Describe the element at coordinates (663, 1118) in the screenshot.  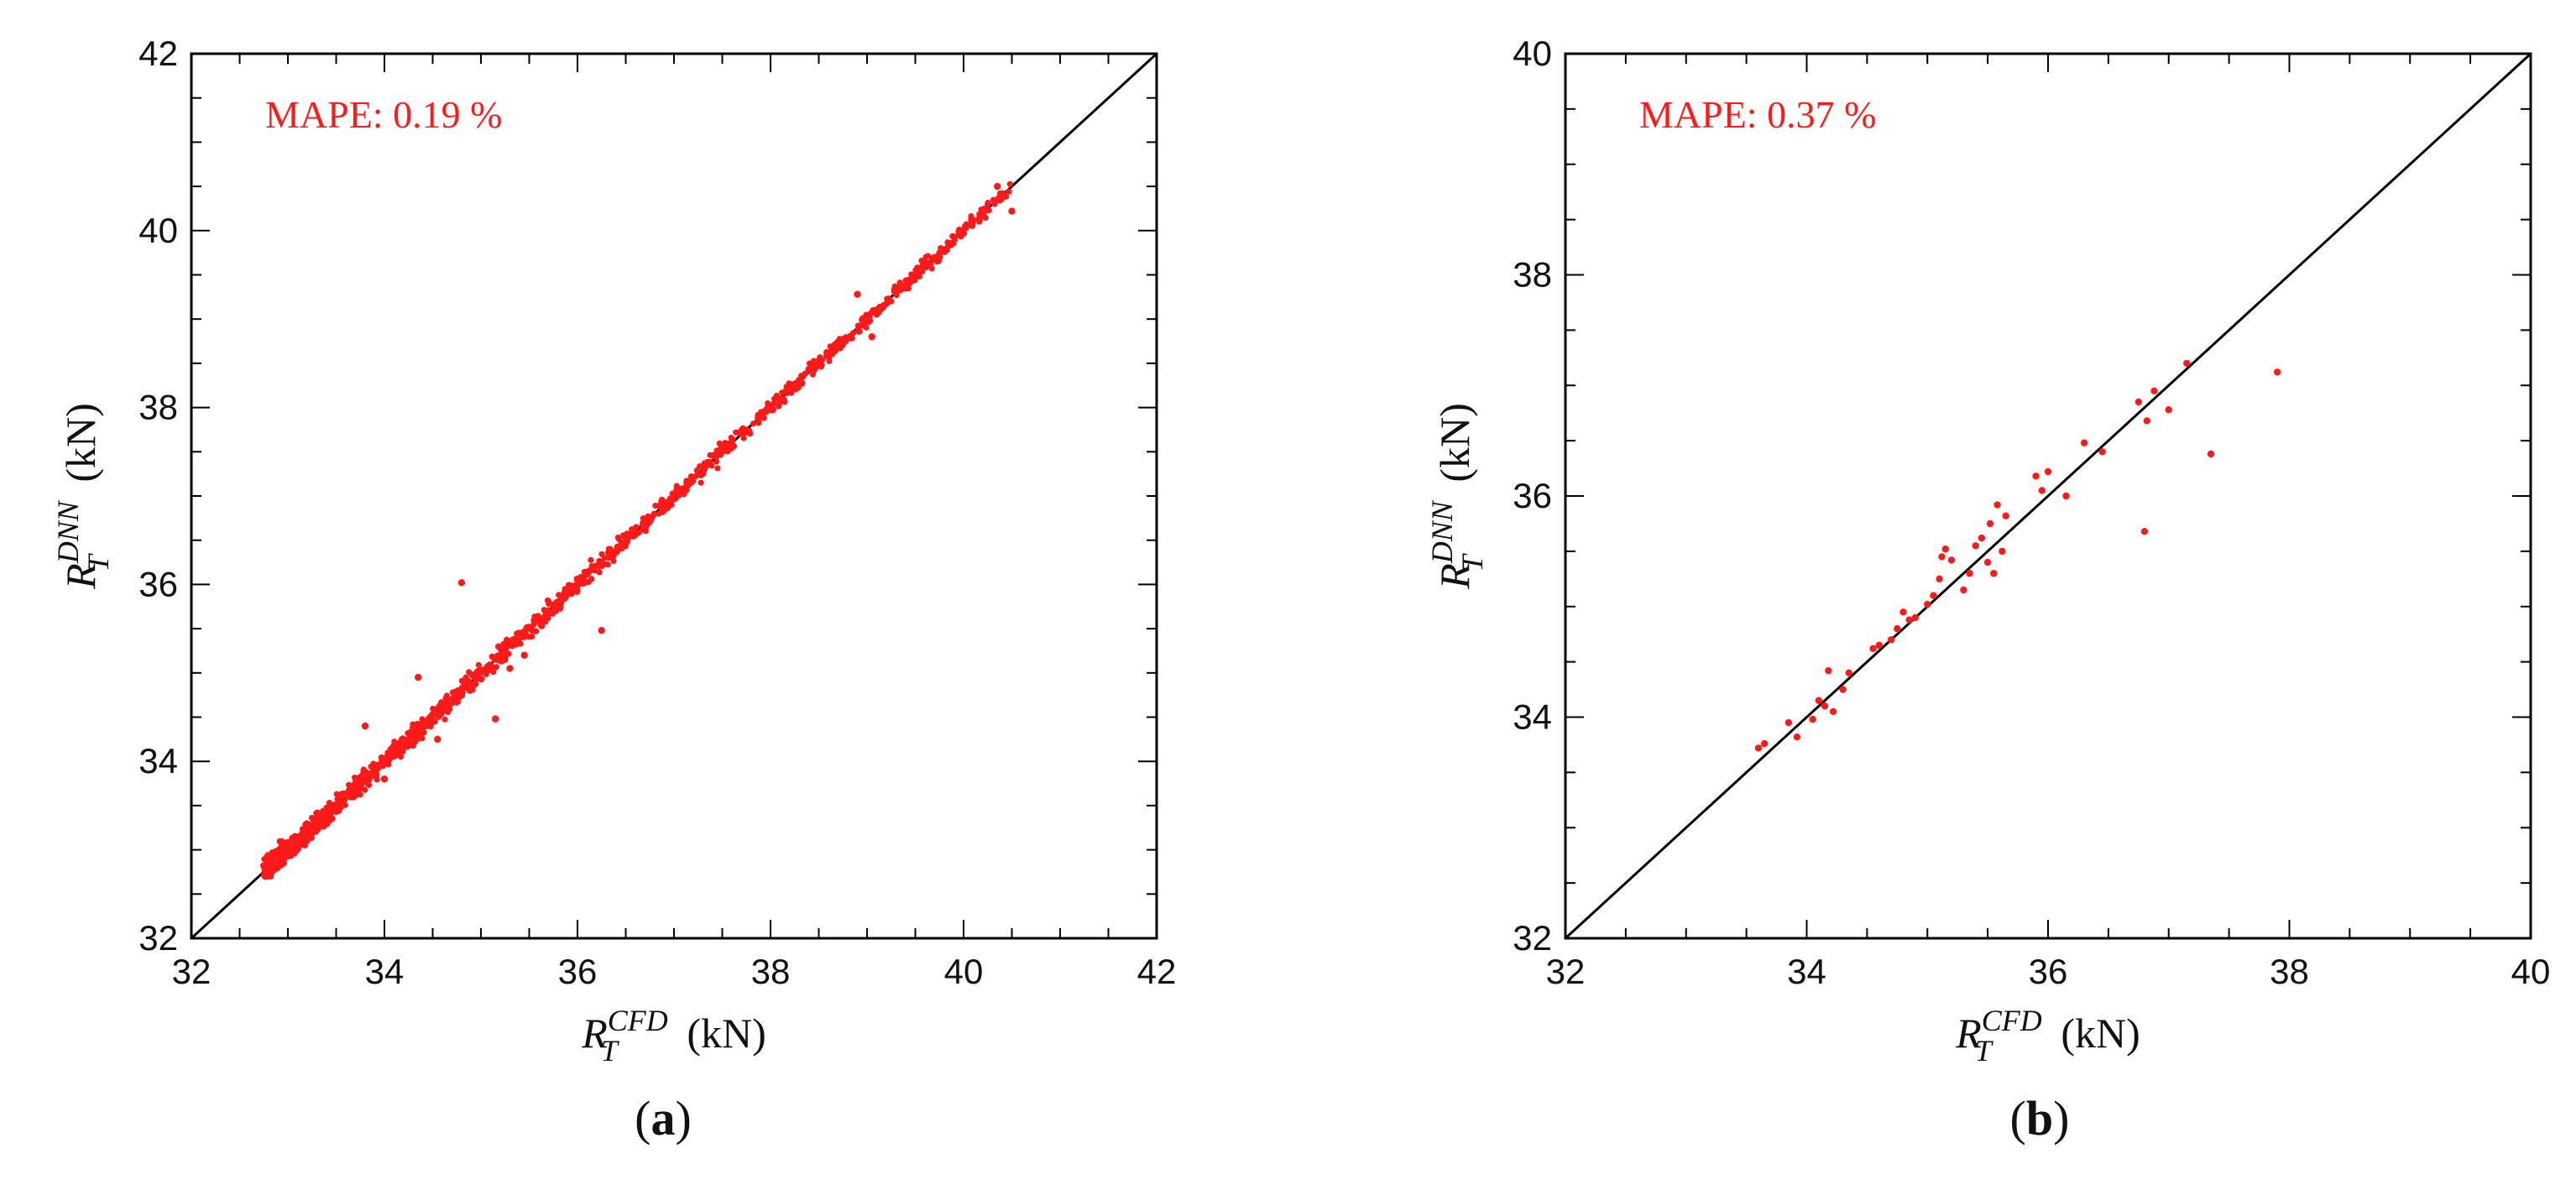
I see `panel-label: (a)` at that location.